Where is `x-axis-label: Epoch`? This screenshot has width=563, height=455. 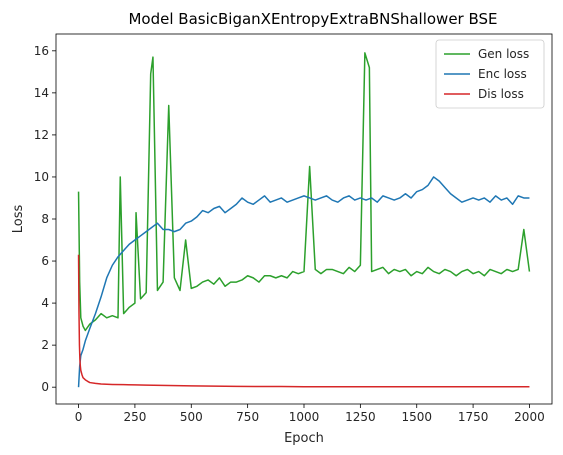 x-axis-label: Epoch is located at coordinates (304, 438).